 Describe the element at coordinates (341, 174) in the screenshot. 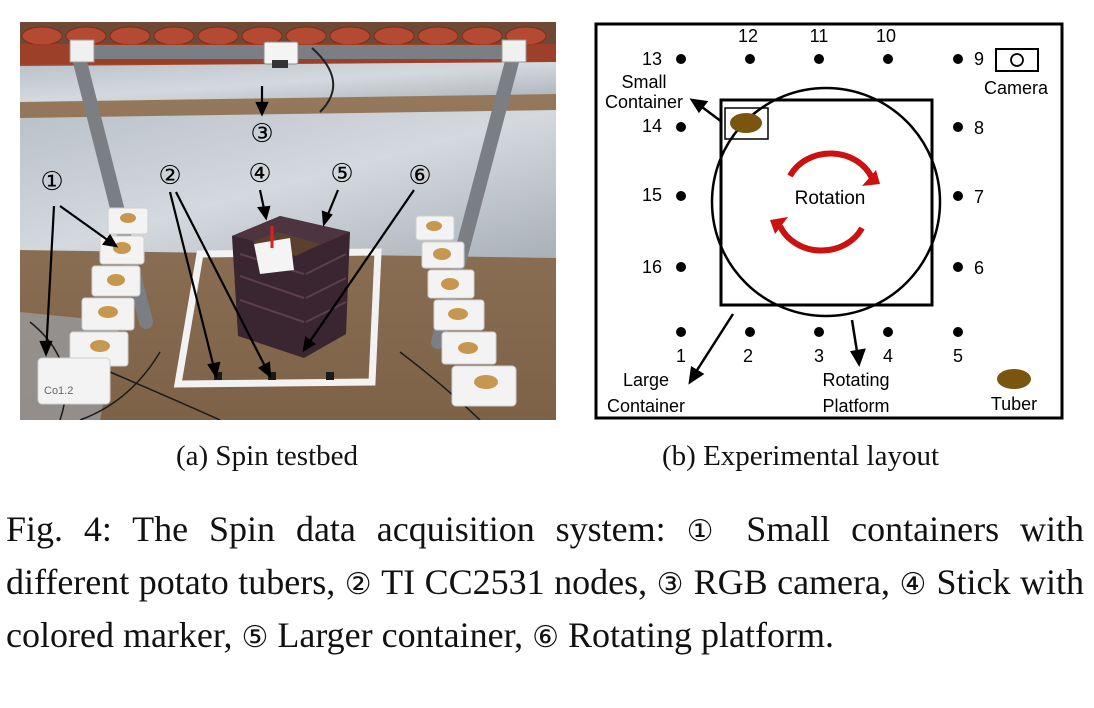

I see `marker-5: ⑤` at that location.